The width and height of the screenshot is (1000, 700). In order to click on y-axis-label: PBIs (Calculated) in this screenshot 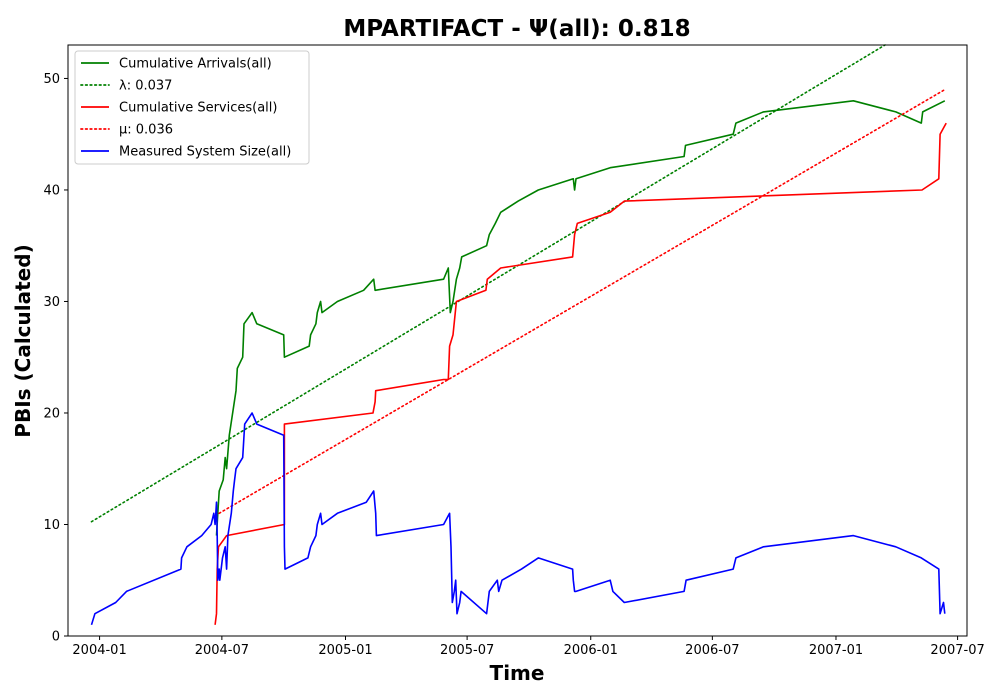, I will do `click(23, 340)`.